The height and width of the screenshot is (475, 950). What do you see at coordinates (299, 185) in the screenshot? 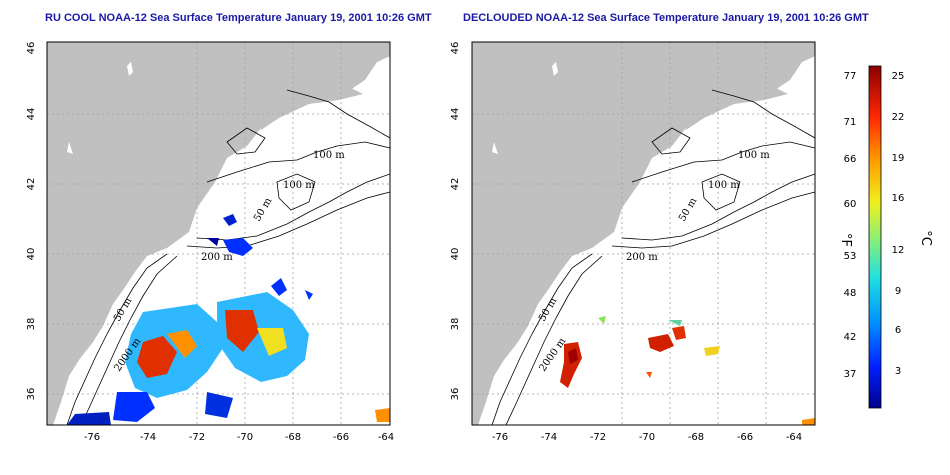
I see `left-contour-label-100m-b: 100 m` at bounding box center [299, 185].